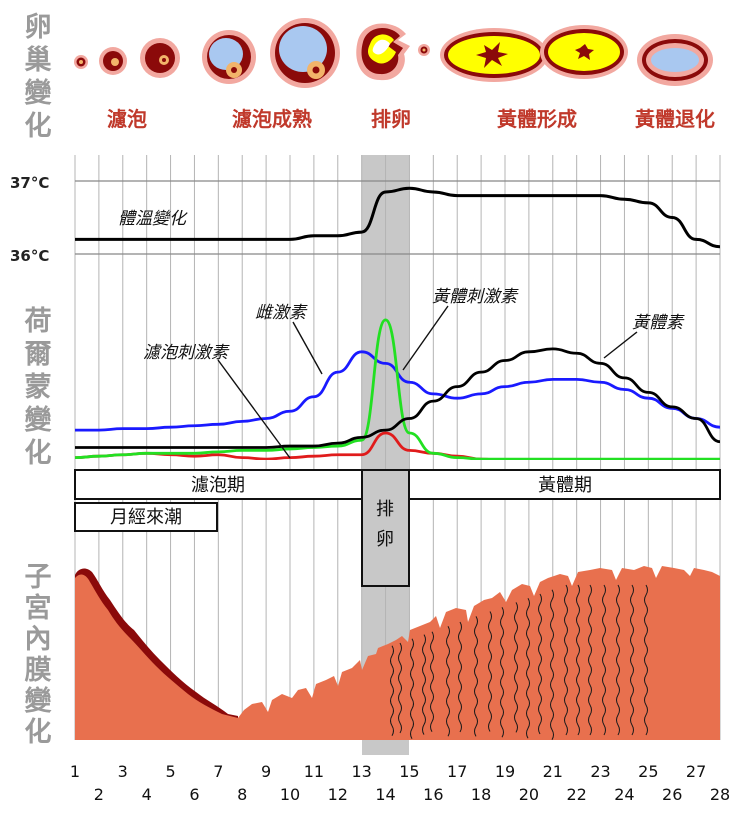 This screenshot has height=813, width=750. Describe the element at coordinates (361, 771) in the screenshot. I see `day-label-13: 13` at that location.